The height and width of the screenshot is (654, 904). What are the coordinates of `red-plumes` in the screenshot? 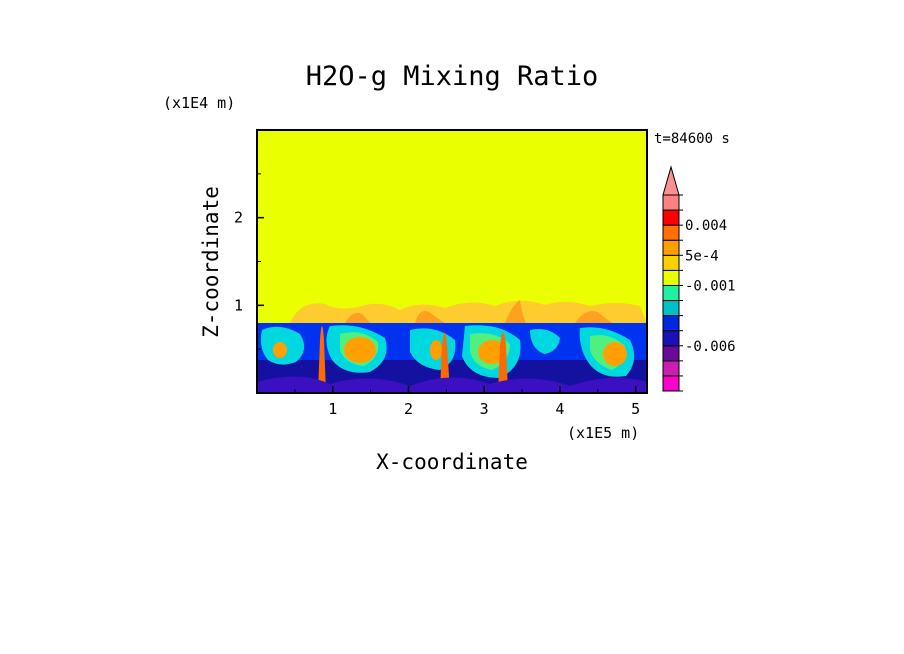 It's located at (413, 359).